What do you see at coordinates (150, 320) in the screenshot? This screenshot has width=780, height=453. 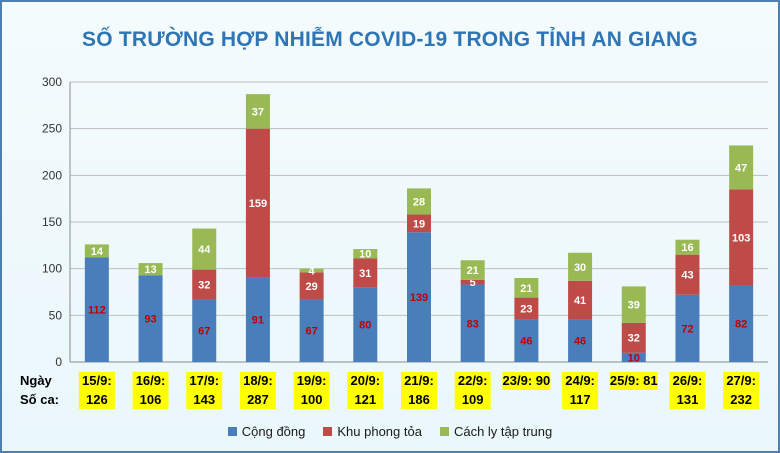 I see `data-label-community: 93` at bounding box center [150, 320].